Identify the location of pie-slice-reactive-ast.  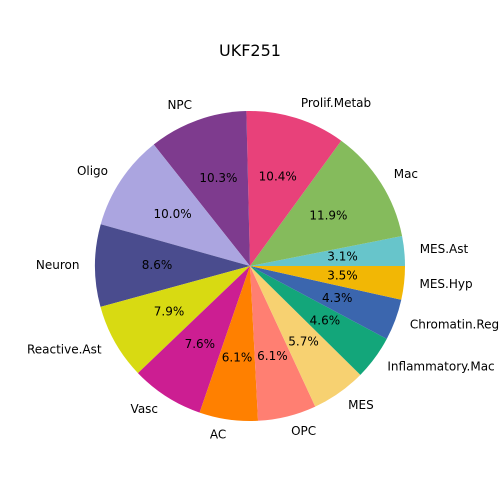
(175, 320).